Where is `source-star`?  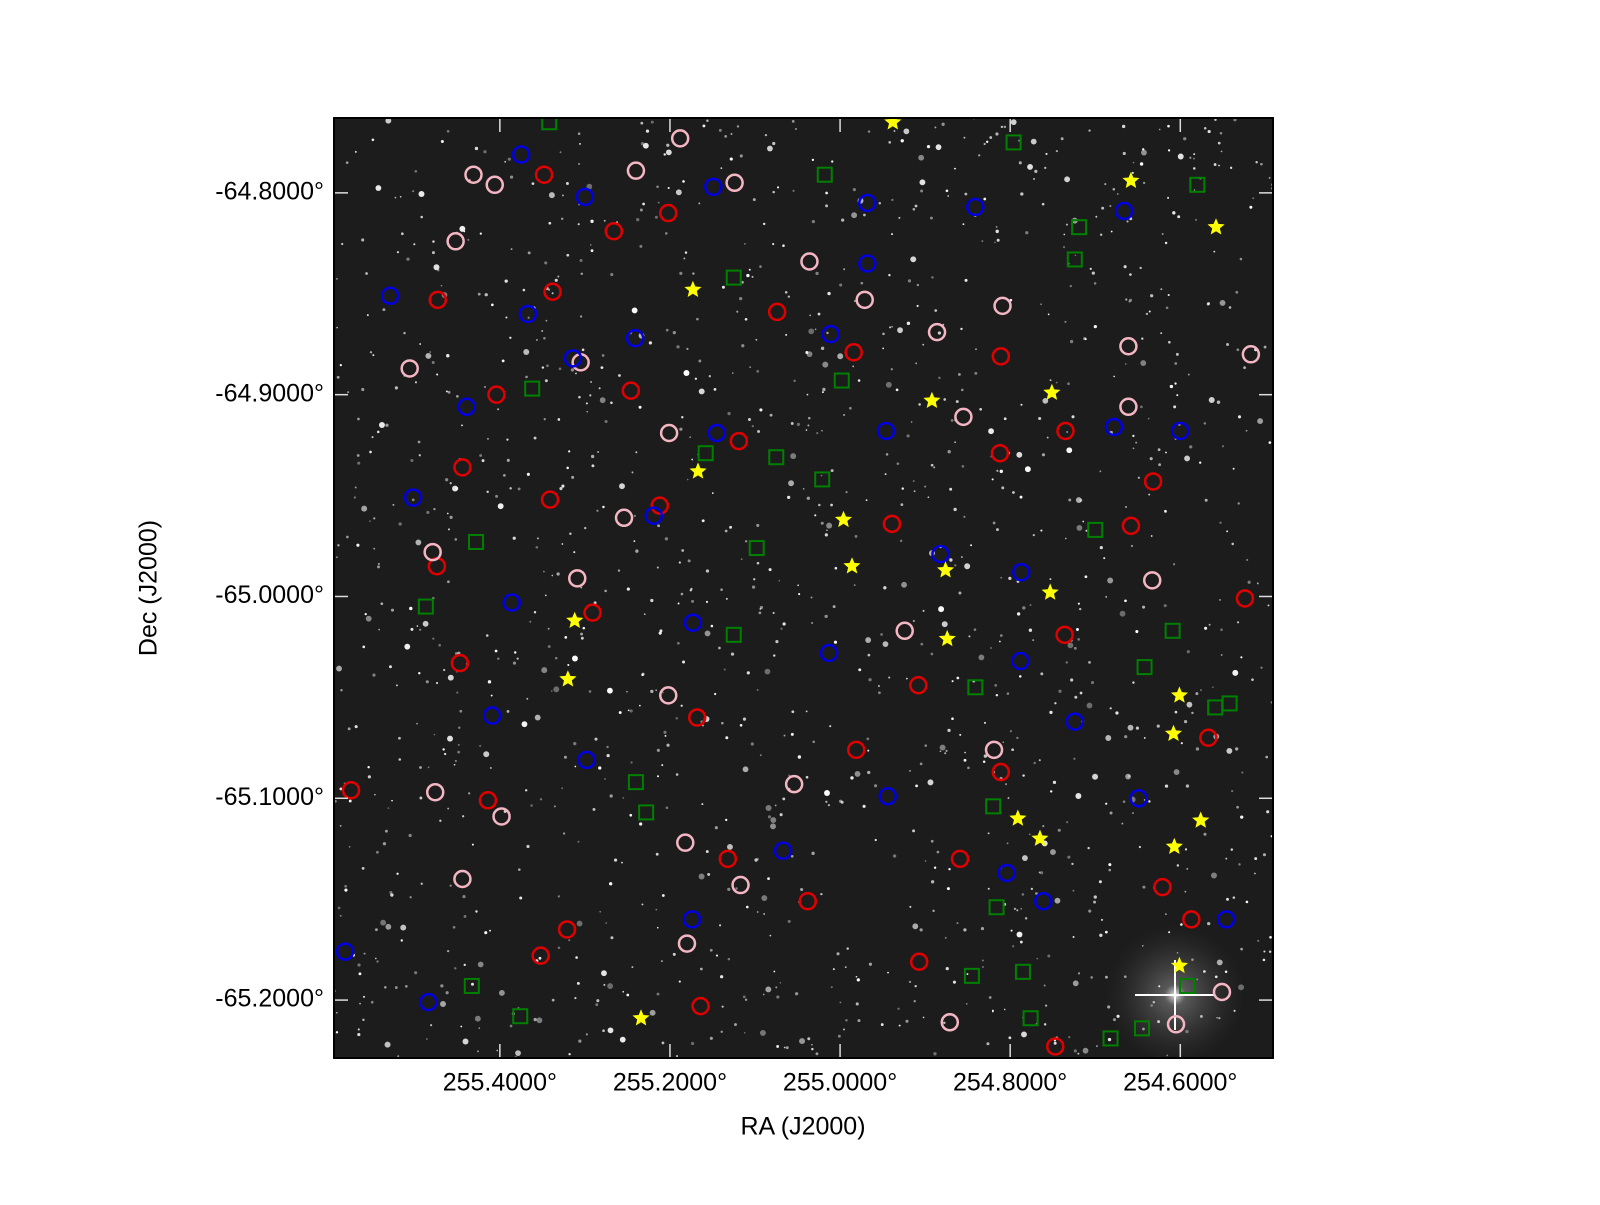
source-star is located at coordinates (1018, 817).